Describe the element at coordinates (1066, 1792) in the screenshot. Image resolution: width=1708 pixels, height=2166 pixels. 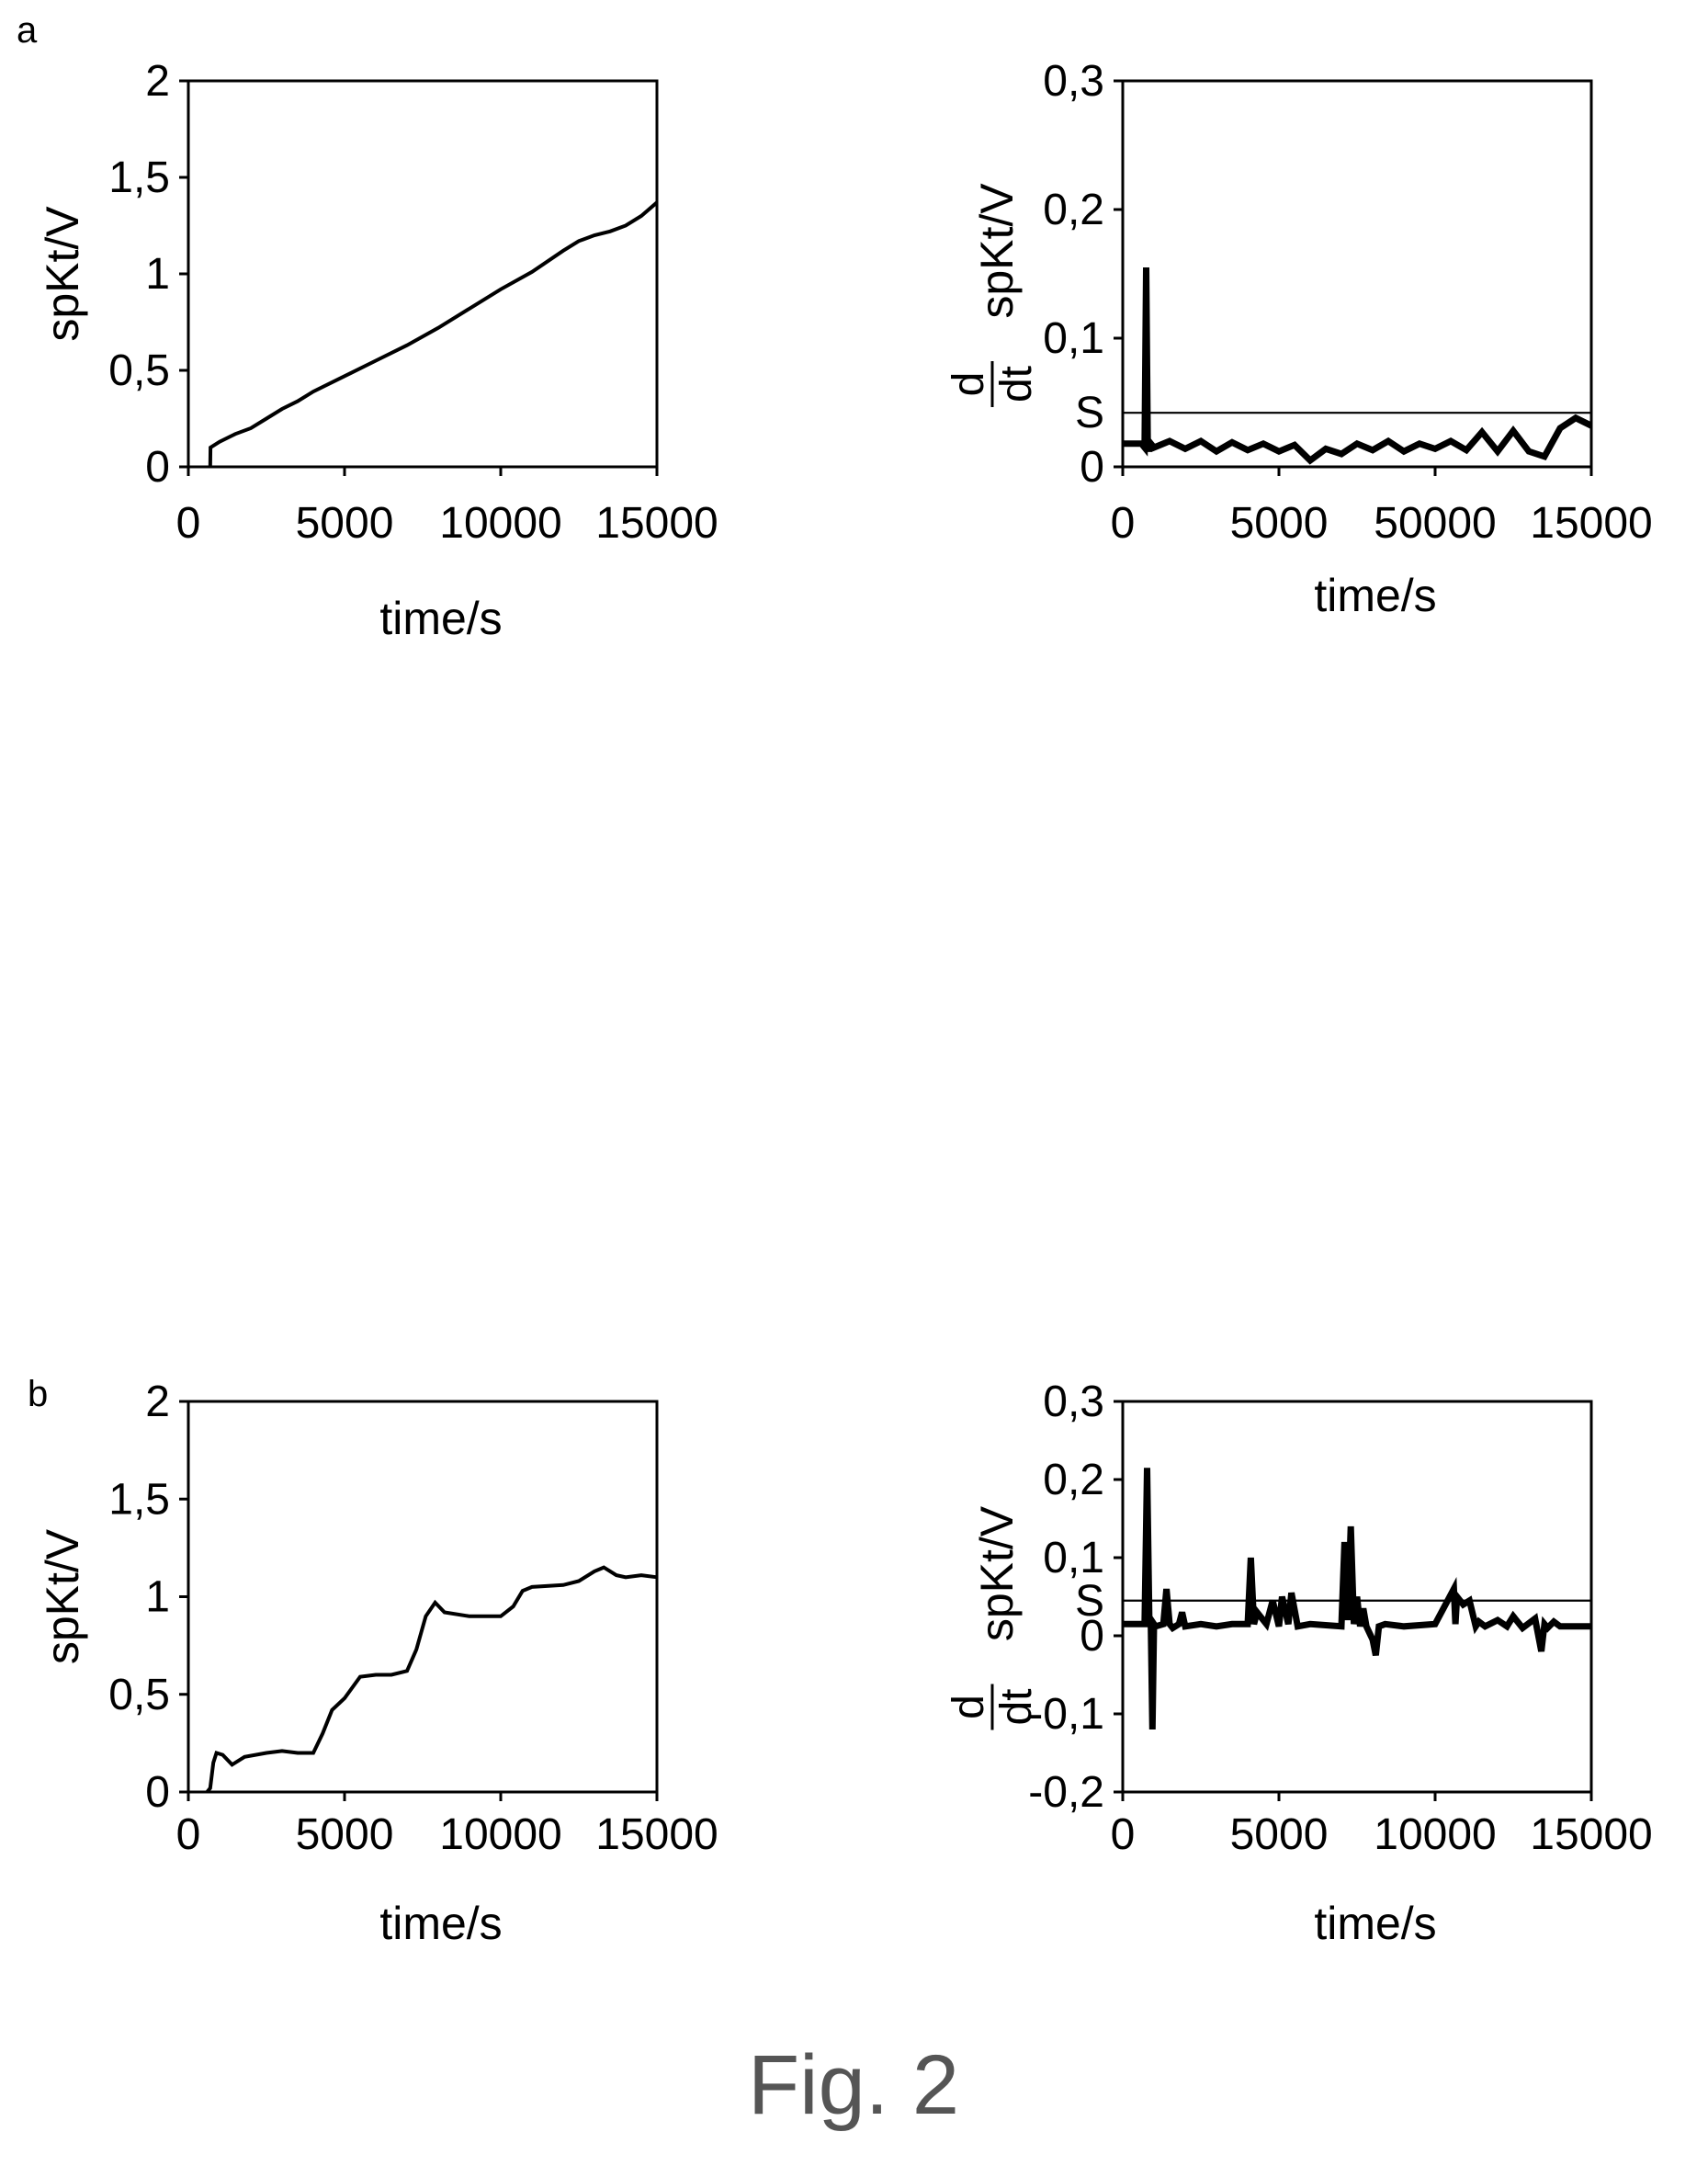
I see `y-tick-label: -0,2` at that location.